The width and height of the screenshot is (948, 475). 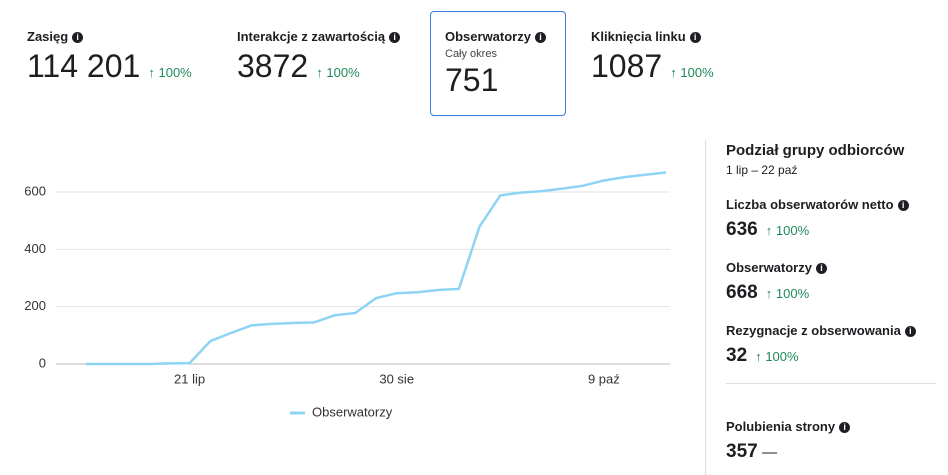 What do you see at coordinates (471, 54) in the screenshot?
I see `metric-sublabel: Cały okres` at bounding box center [471, 54].